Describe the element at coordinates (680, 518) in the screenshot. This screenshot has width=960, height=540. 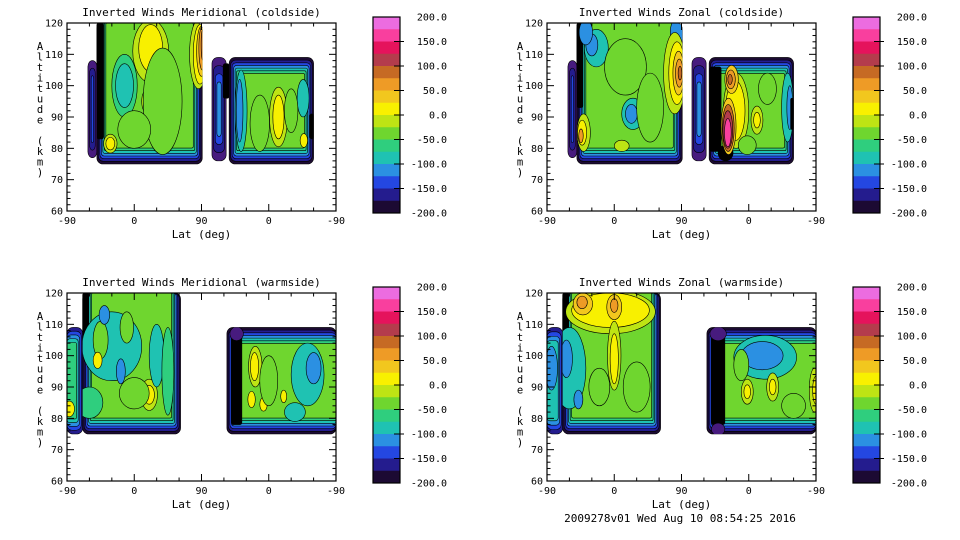
I see `figure-footer: 2009278v01 Wed Aug 10 08:54:25 2016` at that location.